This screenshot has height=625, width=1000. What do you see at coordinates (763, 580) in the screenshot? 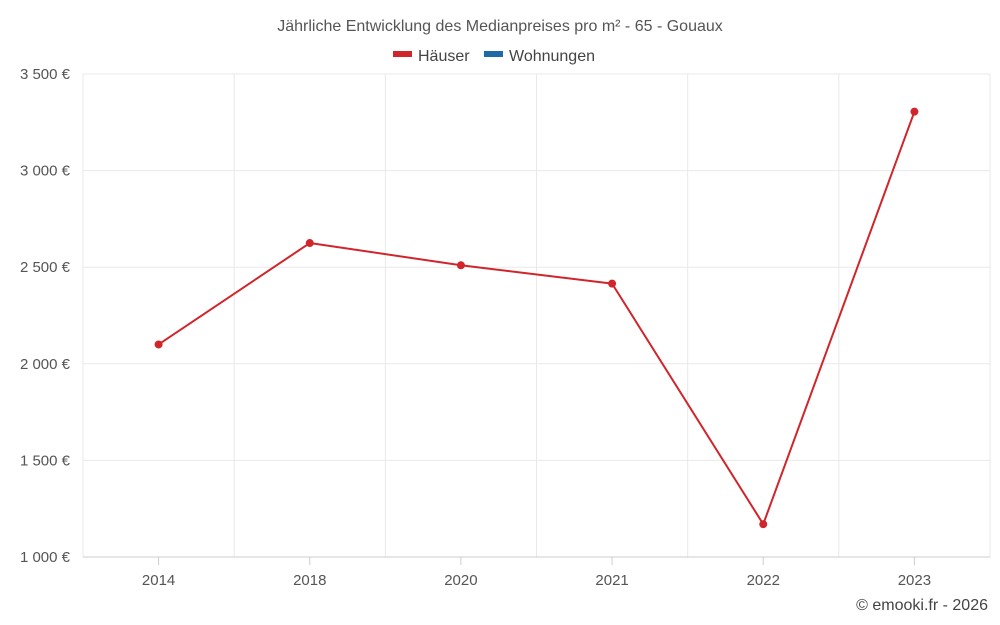
I see `x-tick-label: 2022` at bounding box center [763, 580].